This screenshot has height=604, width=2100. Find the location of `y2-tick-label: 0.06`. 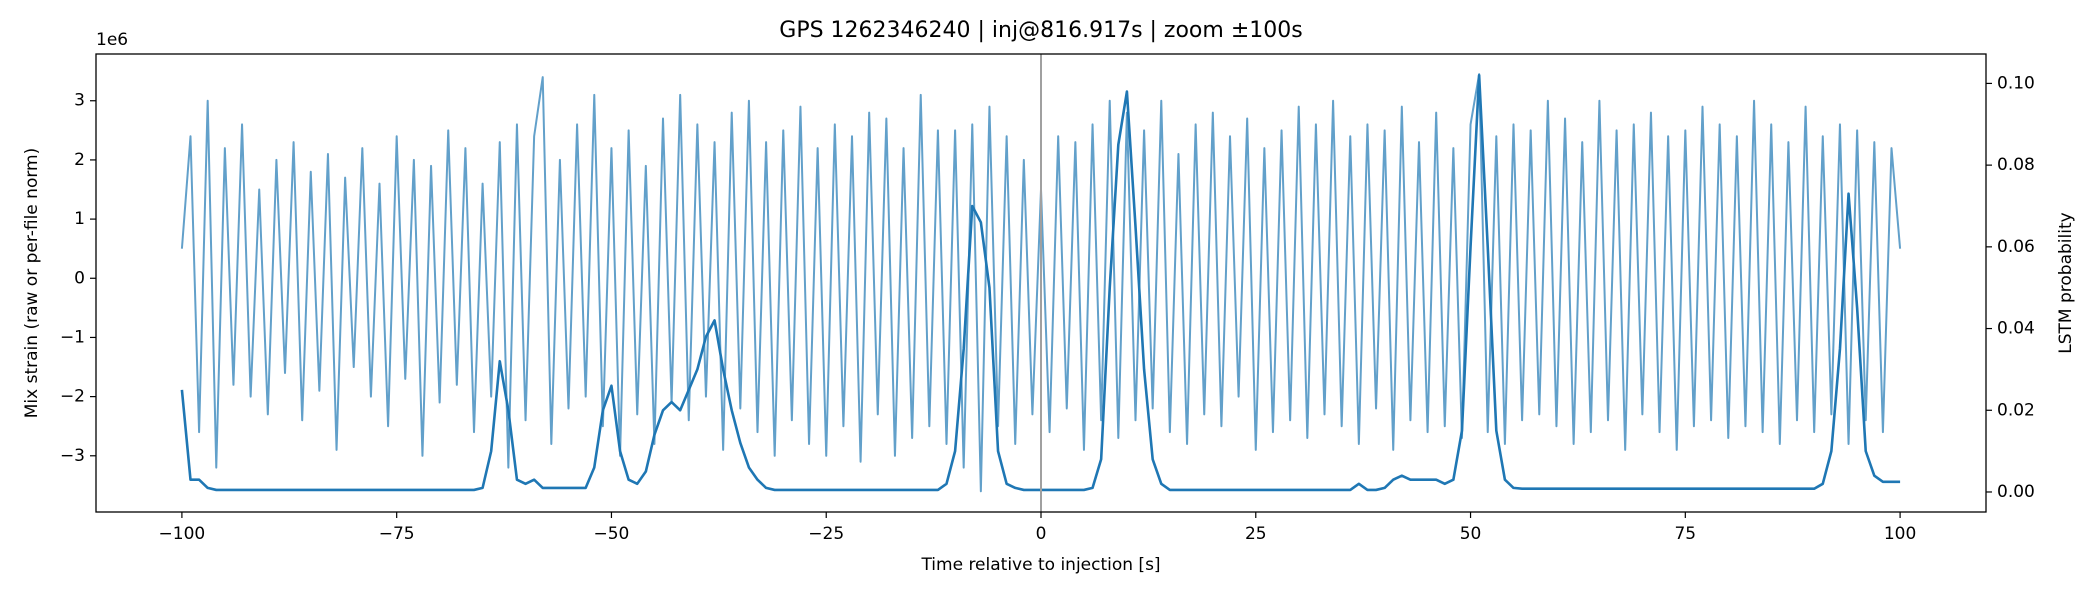

y2-tick-label: 0.06 is located at coordinates (2016, 247).